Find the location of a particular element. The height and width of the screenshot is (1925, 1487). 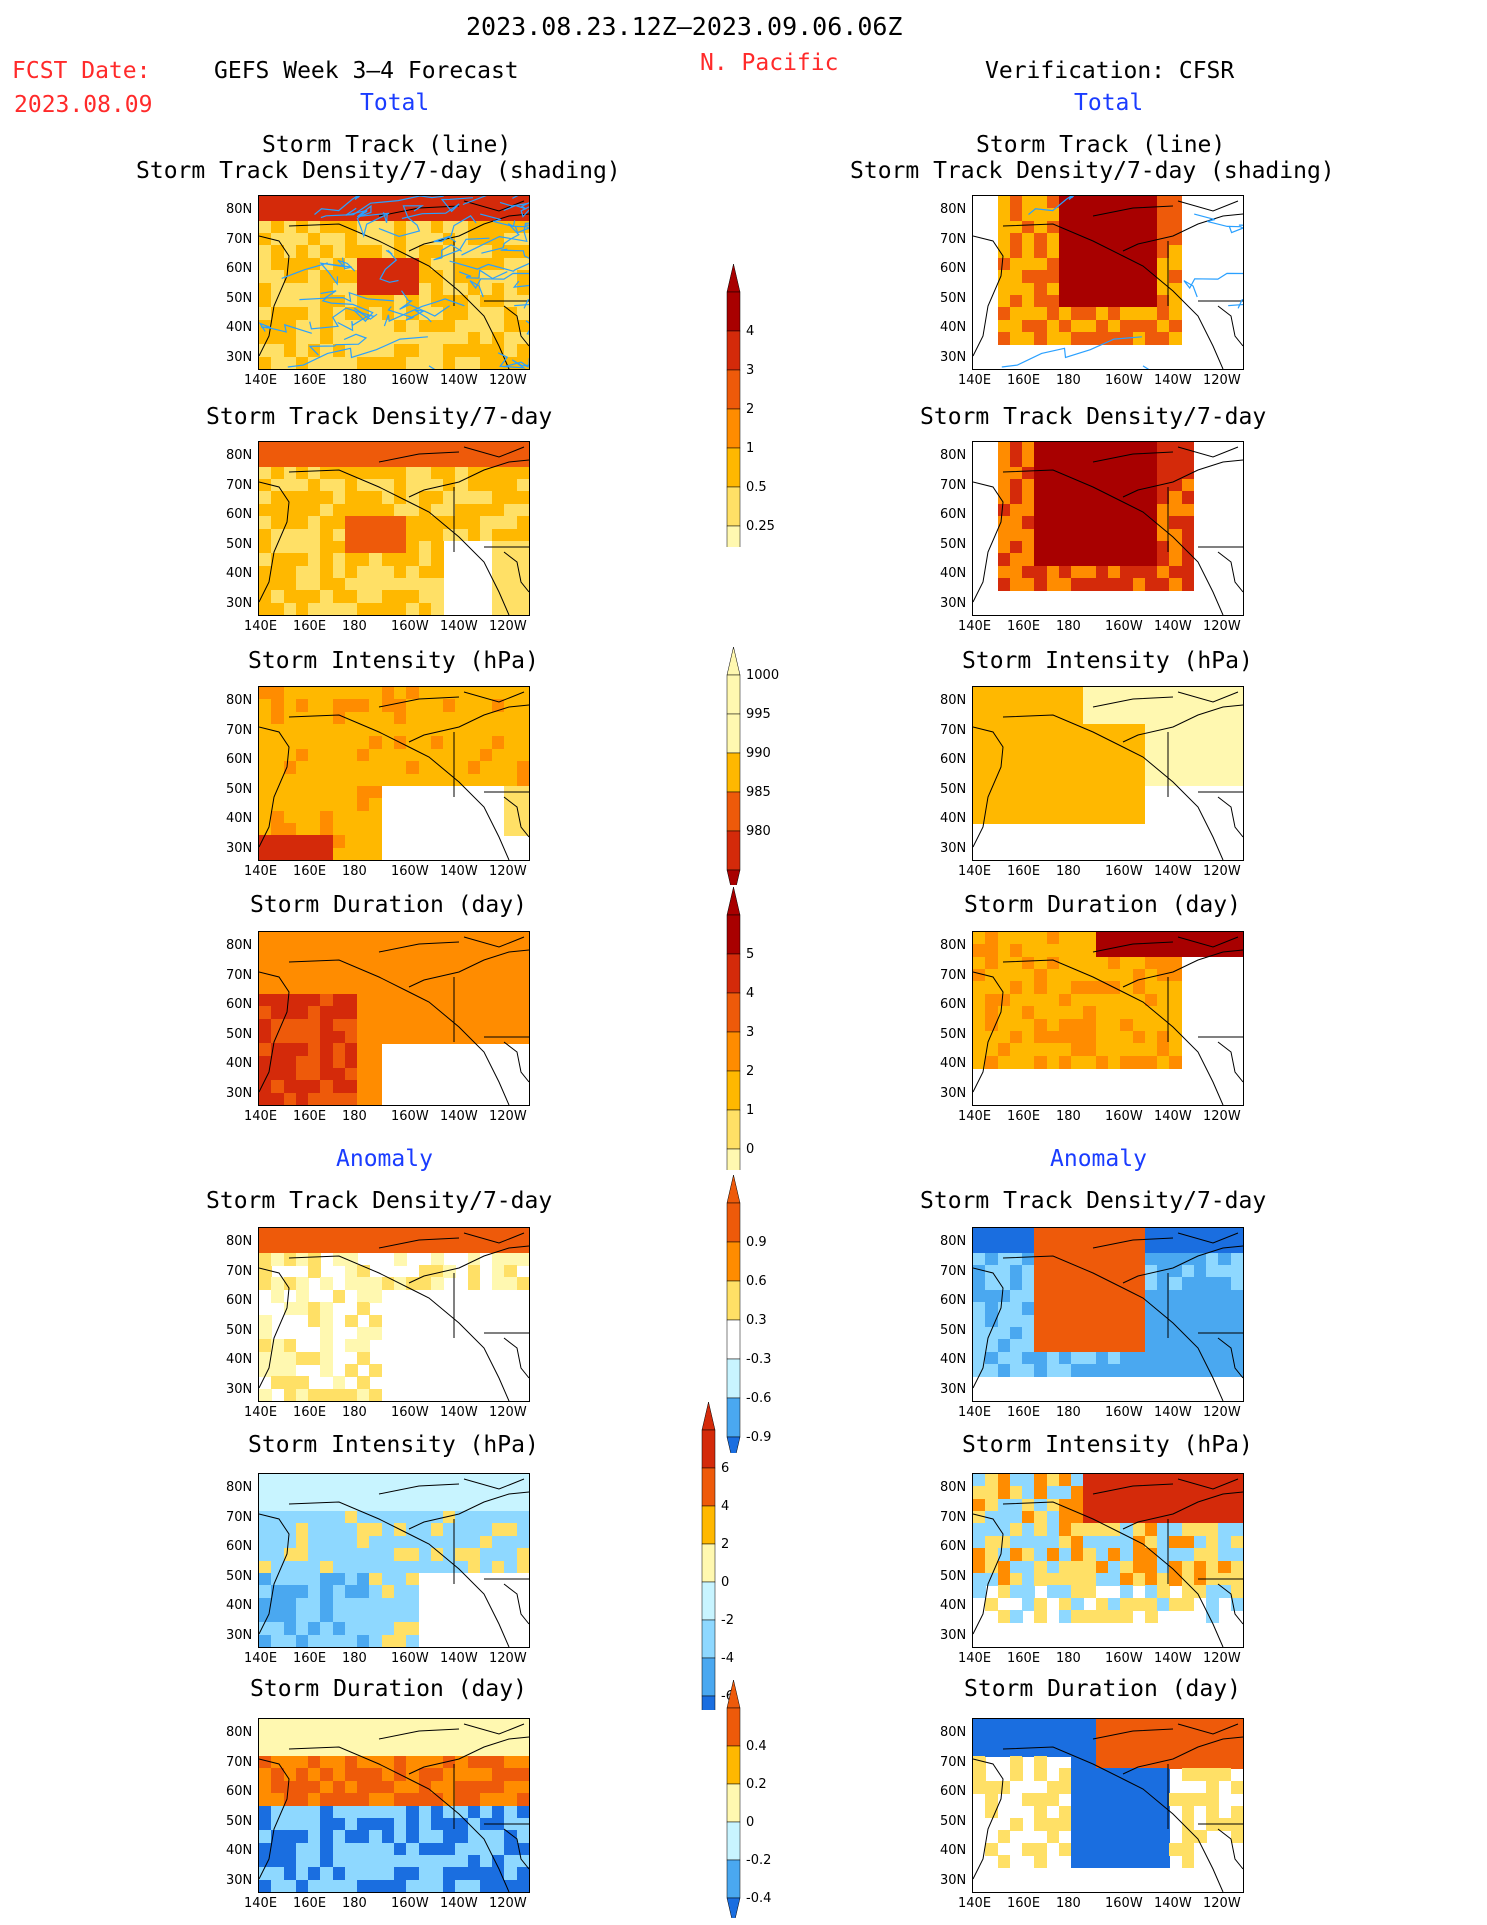

left-intensity-anomaly-map is located at coordinates (394, 1560).